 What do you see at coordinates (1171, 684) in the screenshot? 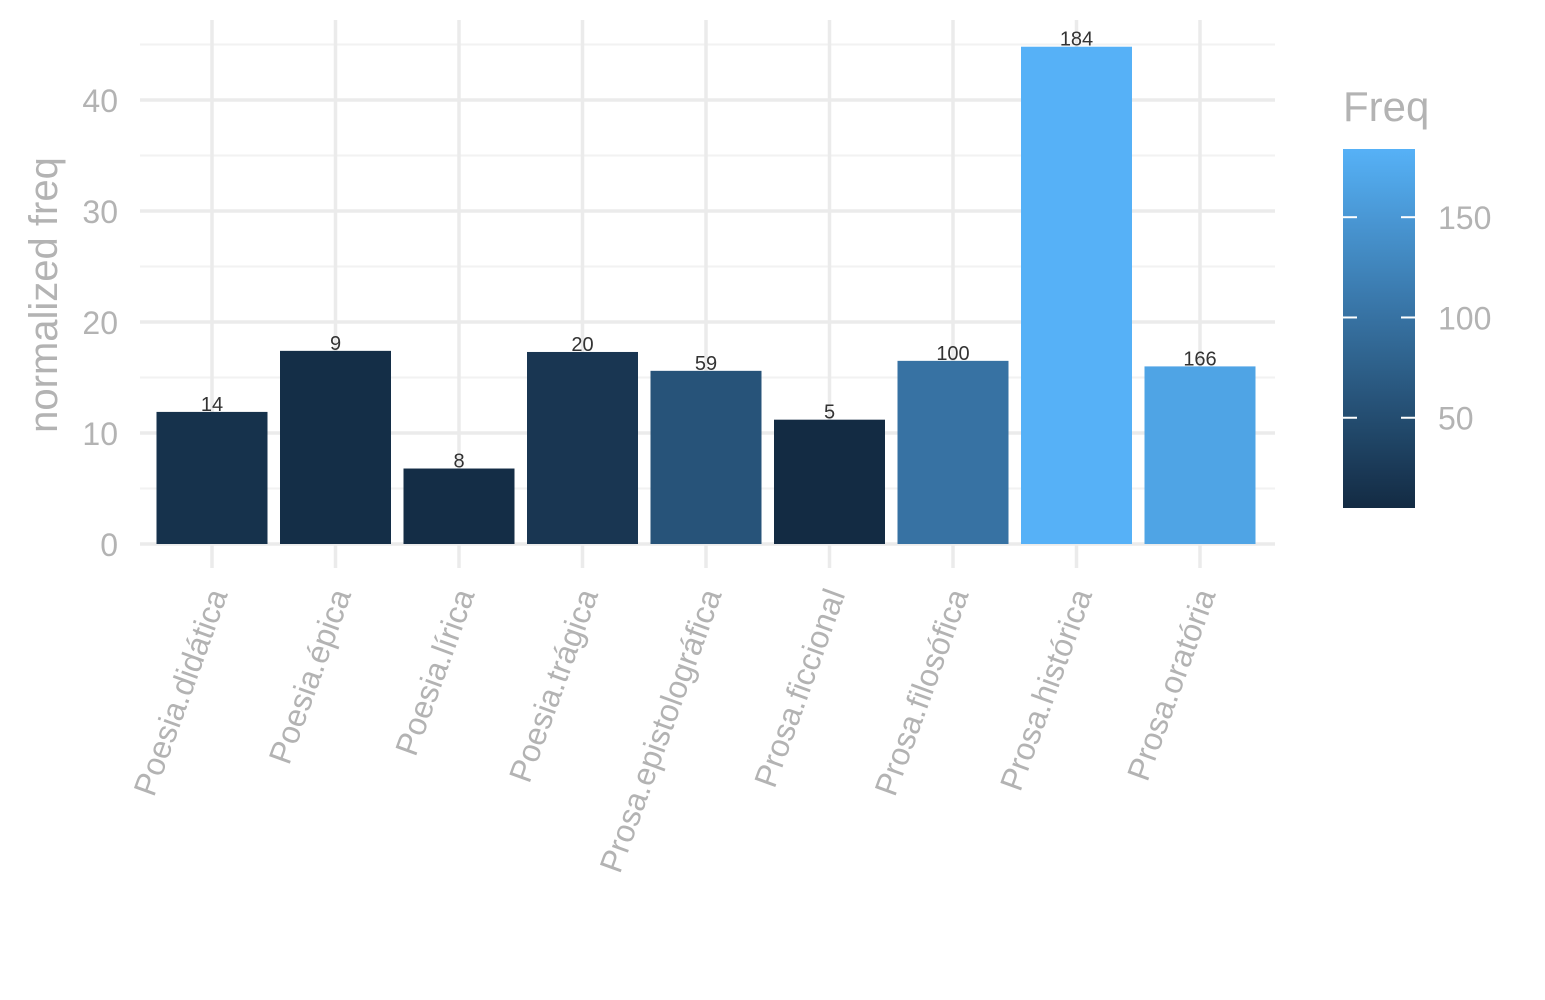
I see `x-tick-label: Prosa.oratória` at bounding box center [1171, 684].